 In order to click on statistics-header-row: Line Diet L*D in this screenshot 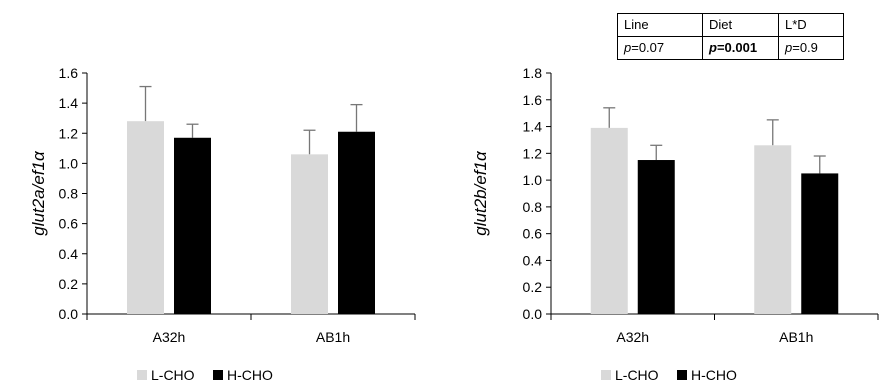, I will do `click(730, 25)`.